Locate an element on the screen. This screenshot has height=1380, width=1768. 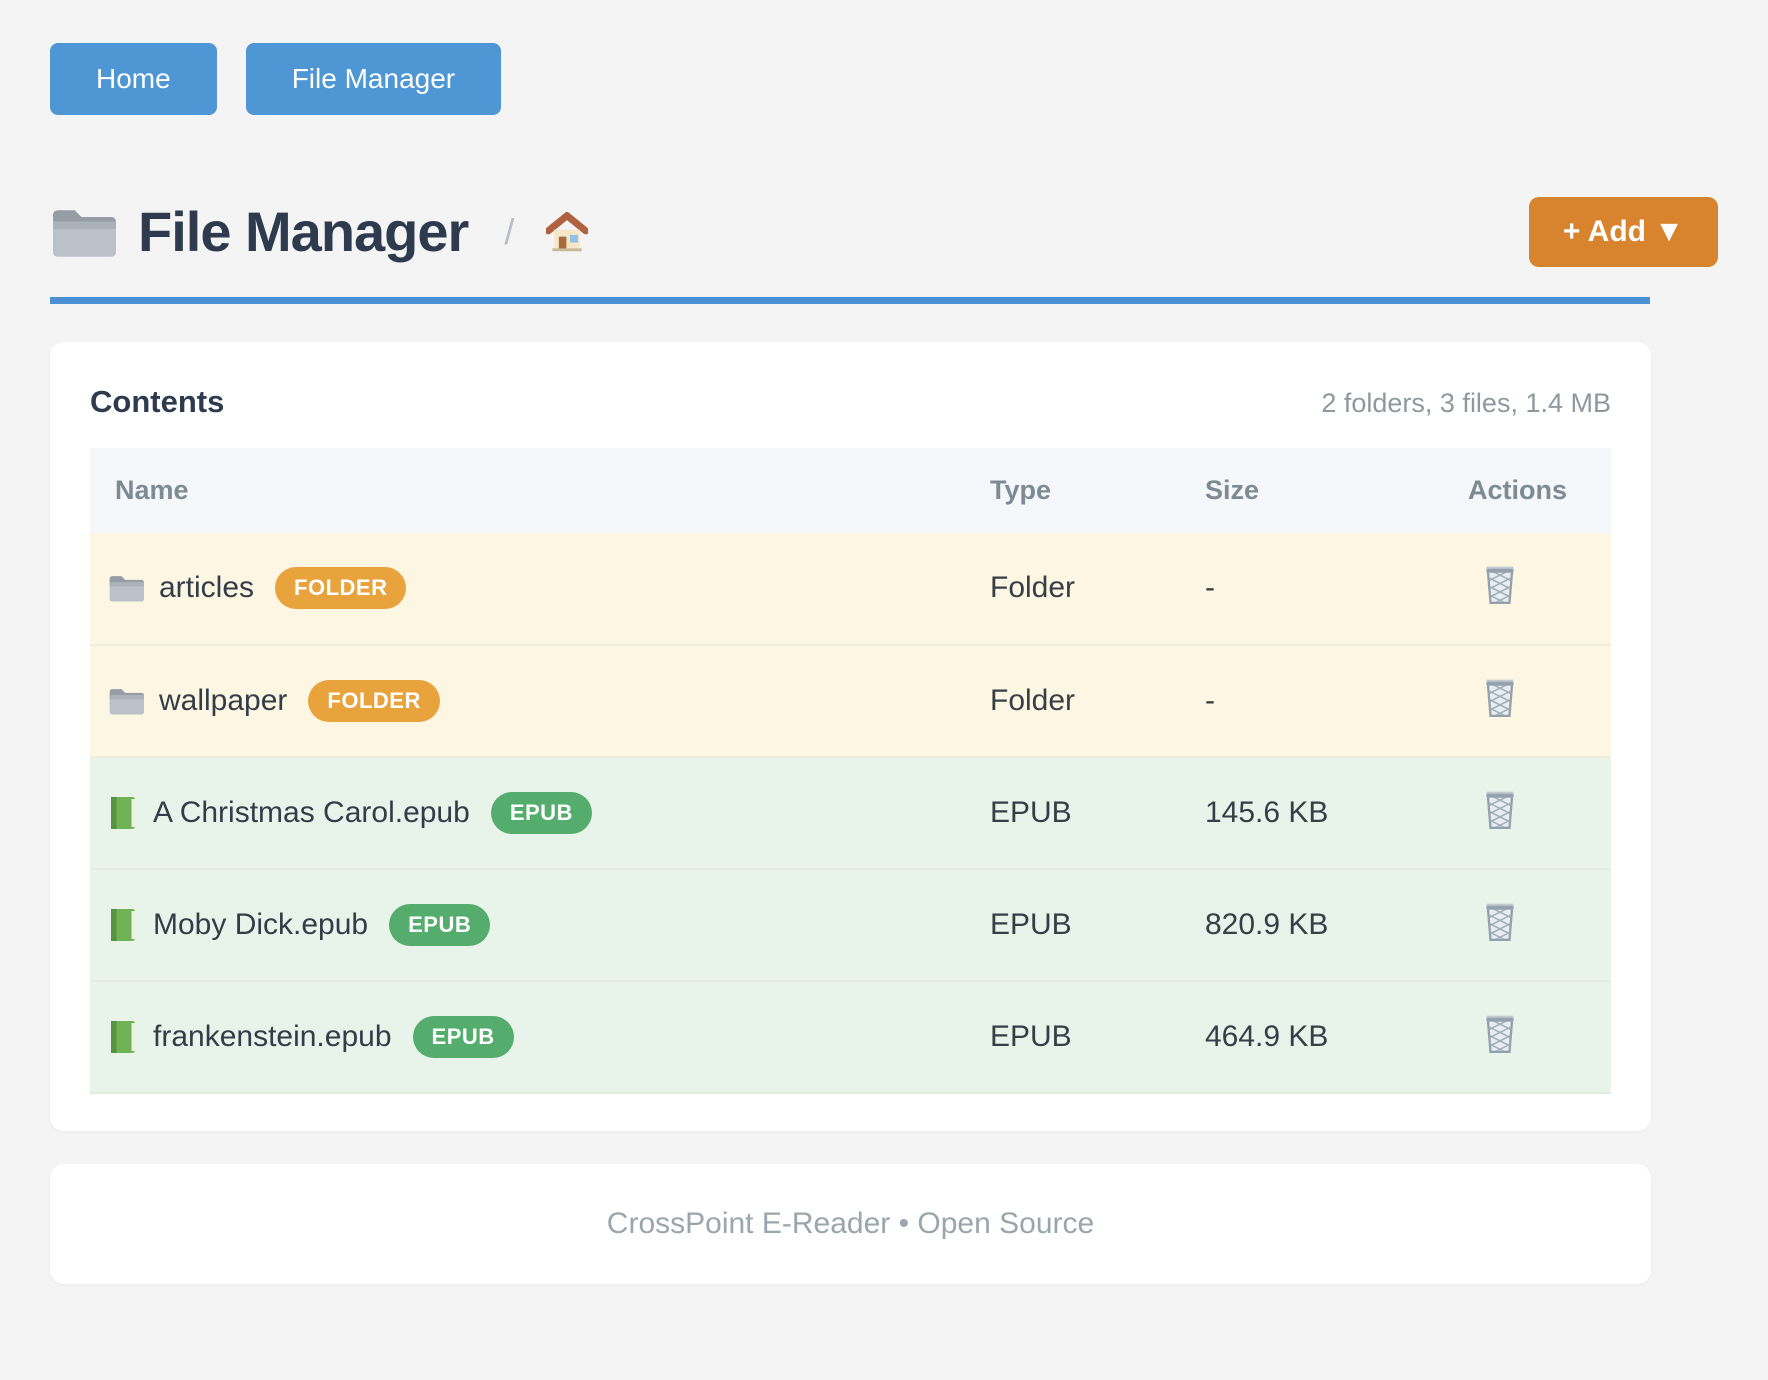
home-icon is located at coordinates (567, 231).